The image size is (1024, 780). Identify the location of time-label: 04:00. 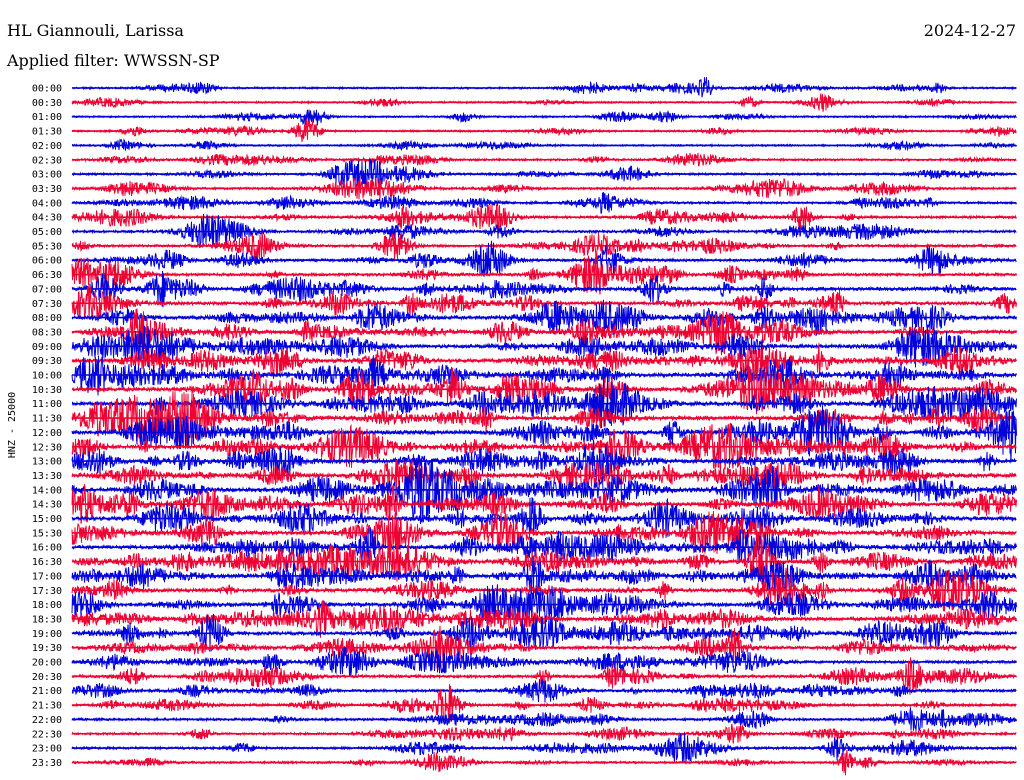
(47, 203).